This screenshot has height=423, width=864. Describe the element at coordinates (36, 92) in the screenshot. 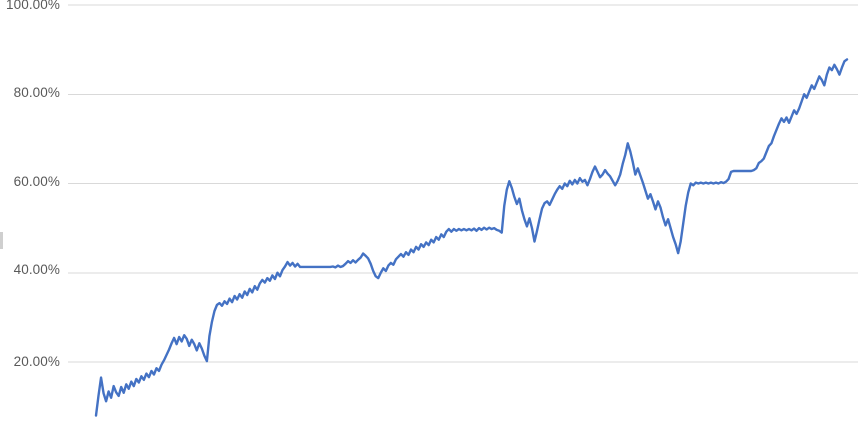

I see `y-tick-label-80: 80.00%` at that location.